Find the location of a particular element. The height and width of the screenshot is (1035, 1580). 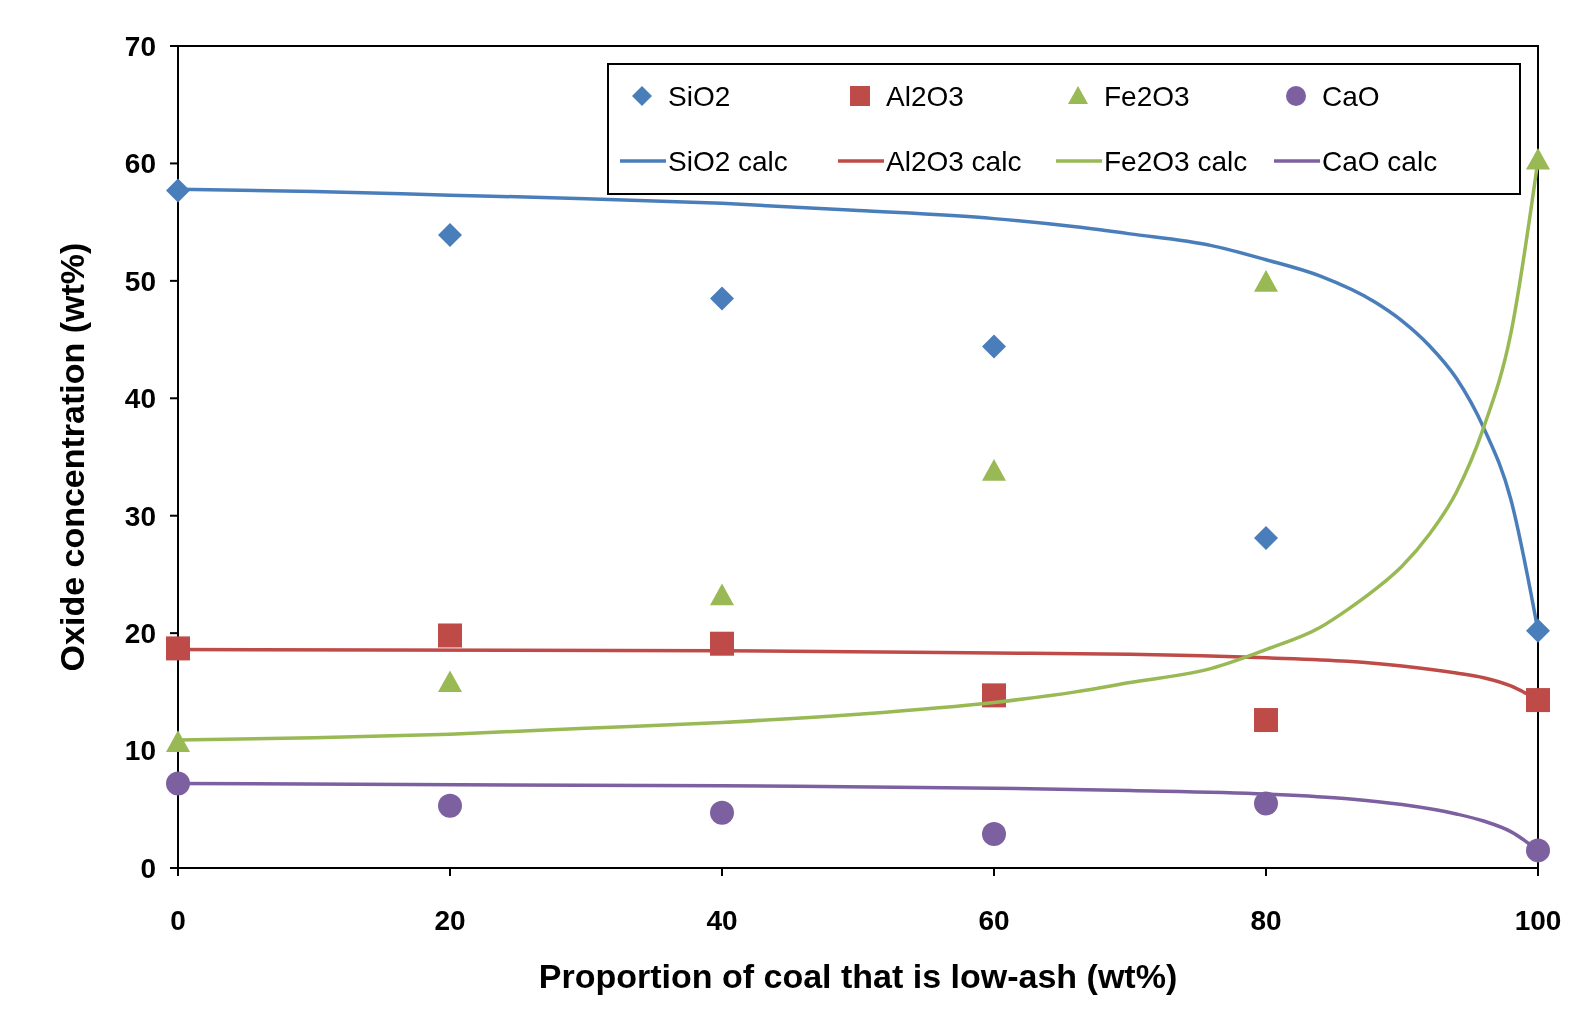

y-tick-label: 40 is located at coordinates (140, 399).